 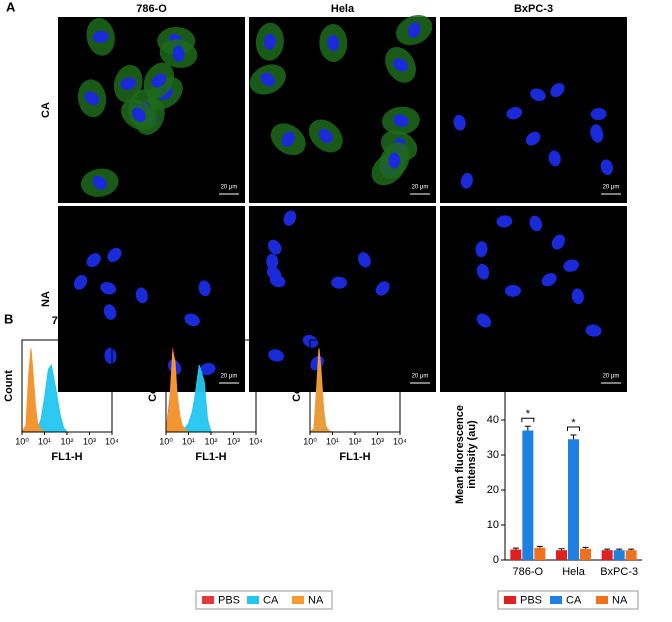 I want to click on legend-frame, so click(x=264, y=600).